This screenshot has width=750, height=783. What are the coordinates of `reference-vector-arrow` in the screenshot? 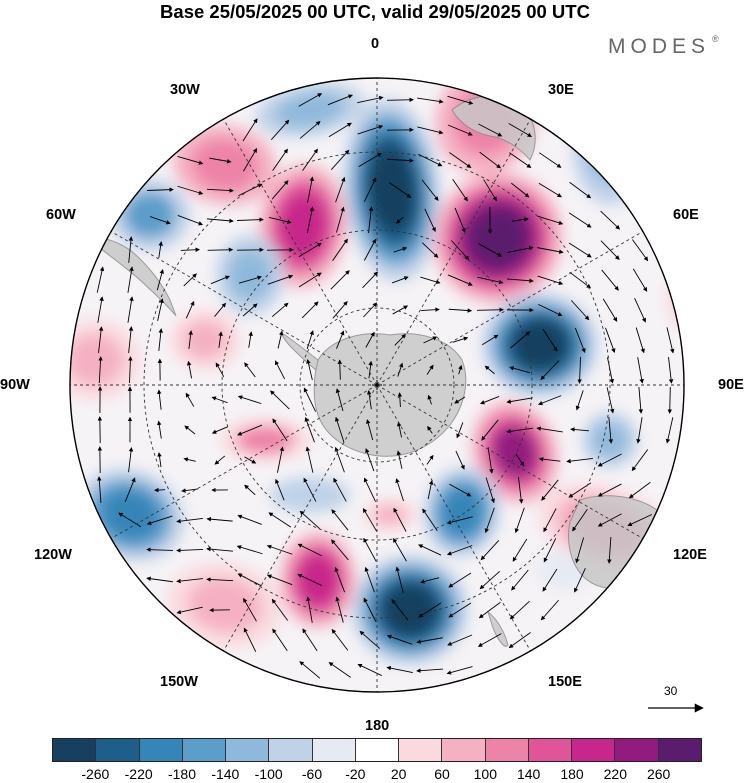 It's located at (676, 708).